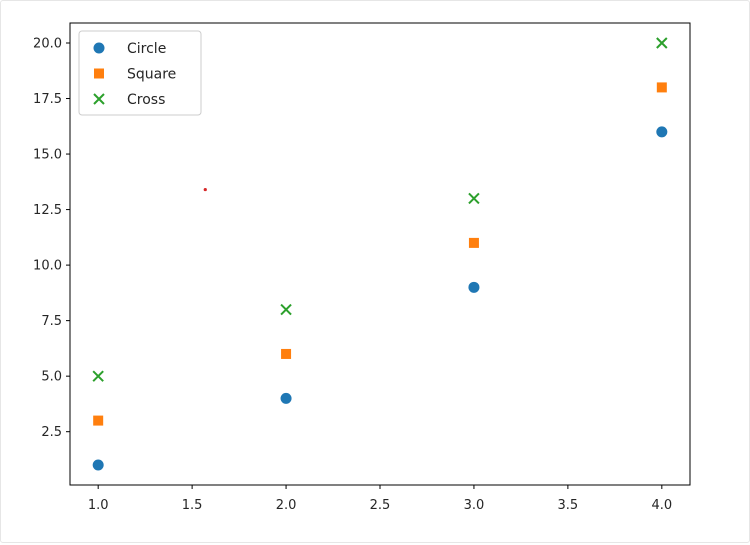 Image resolution: width=750 pixels, height=545 pixels. What do you see at coordinates (47, 155) in the screenshot?
I see `y-tick-label: 15.0` at bounding box center [47, 155].